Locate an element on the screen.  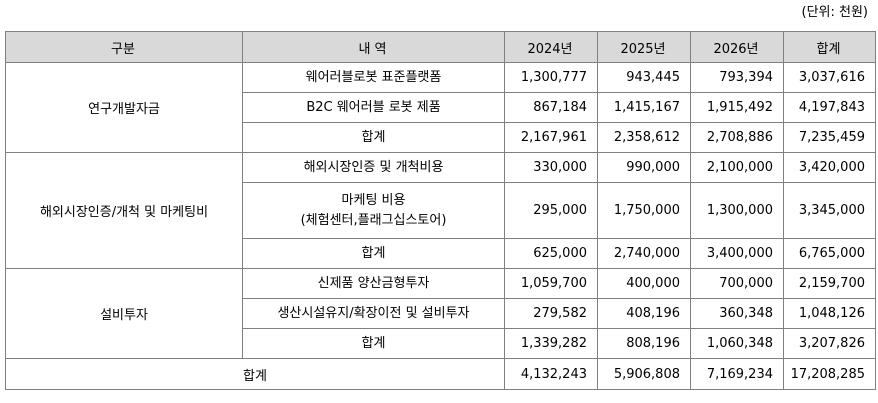
item-line-2: (체험센터,플래그십스토어) is located at coordinates (373, 220).